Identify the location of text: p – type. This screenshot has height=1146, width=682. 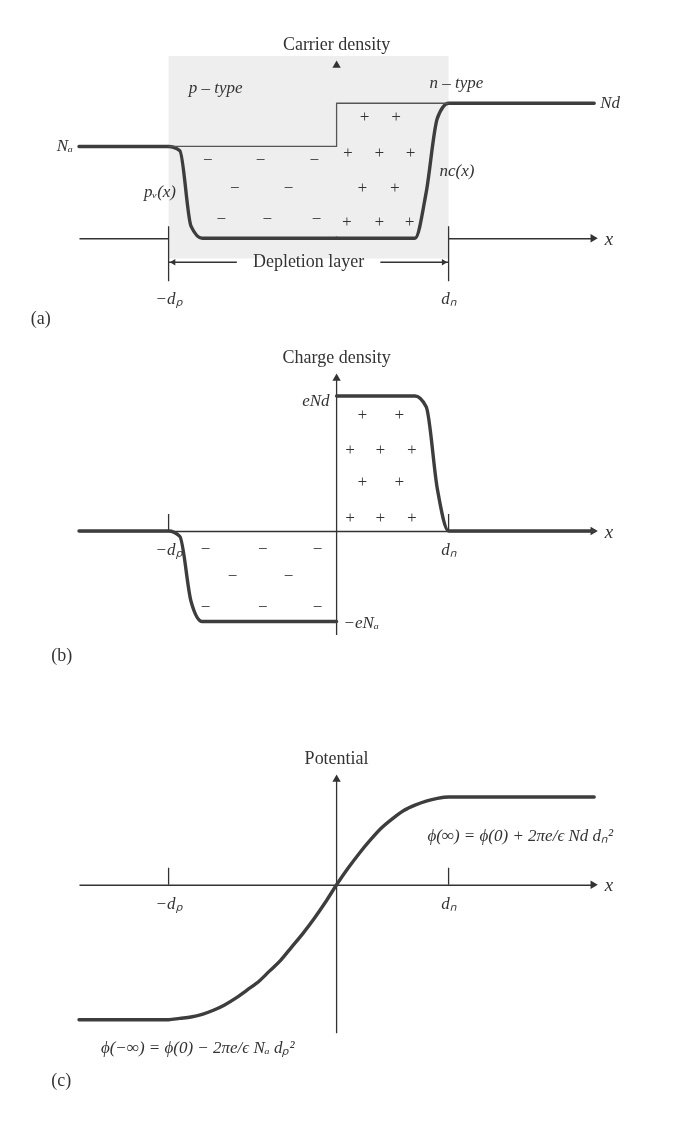
(215, 88).